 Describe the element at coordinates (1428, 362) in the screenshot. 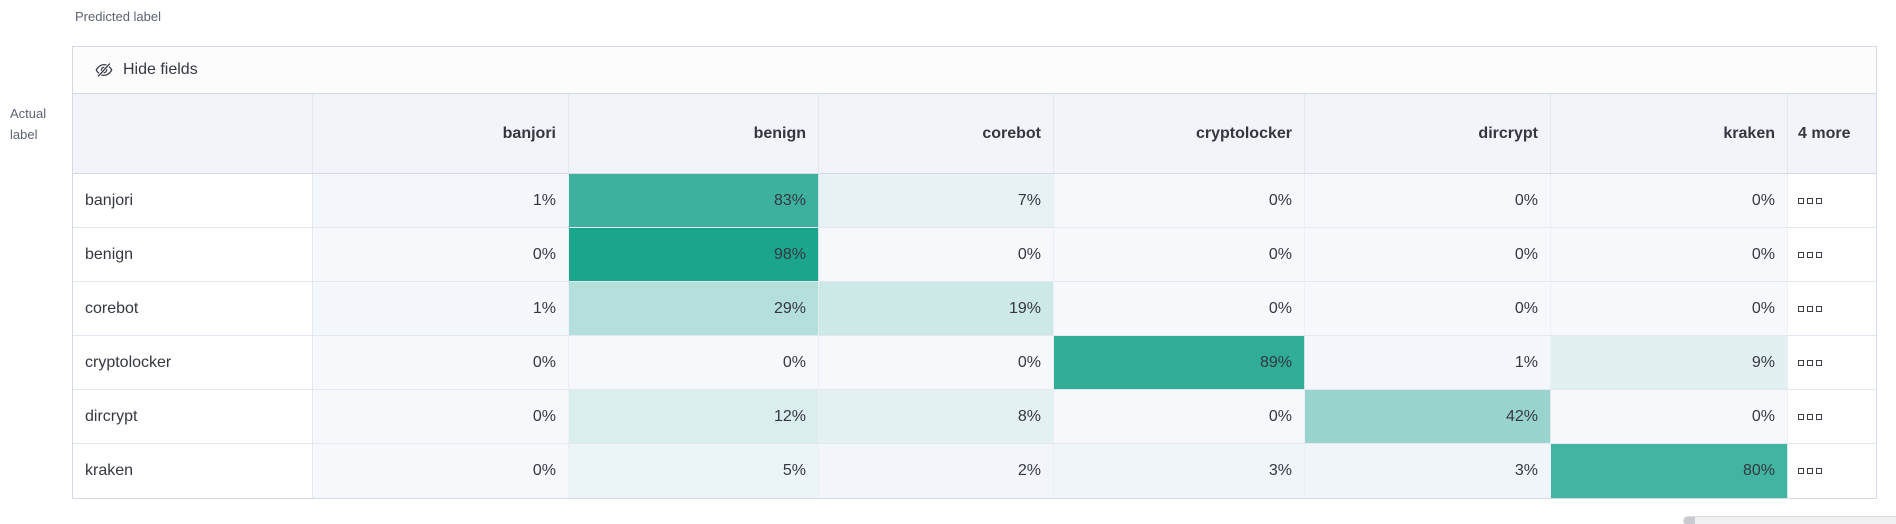

I see `matrix-cell-cryptolocker-dircrypt: 1%` at that location.